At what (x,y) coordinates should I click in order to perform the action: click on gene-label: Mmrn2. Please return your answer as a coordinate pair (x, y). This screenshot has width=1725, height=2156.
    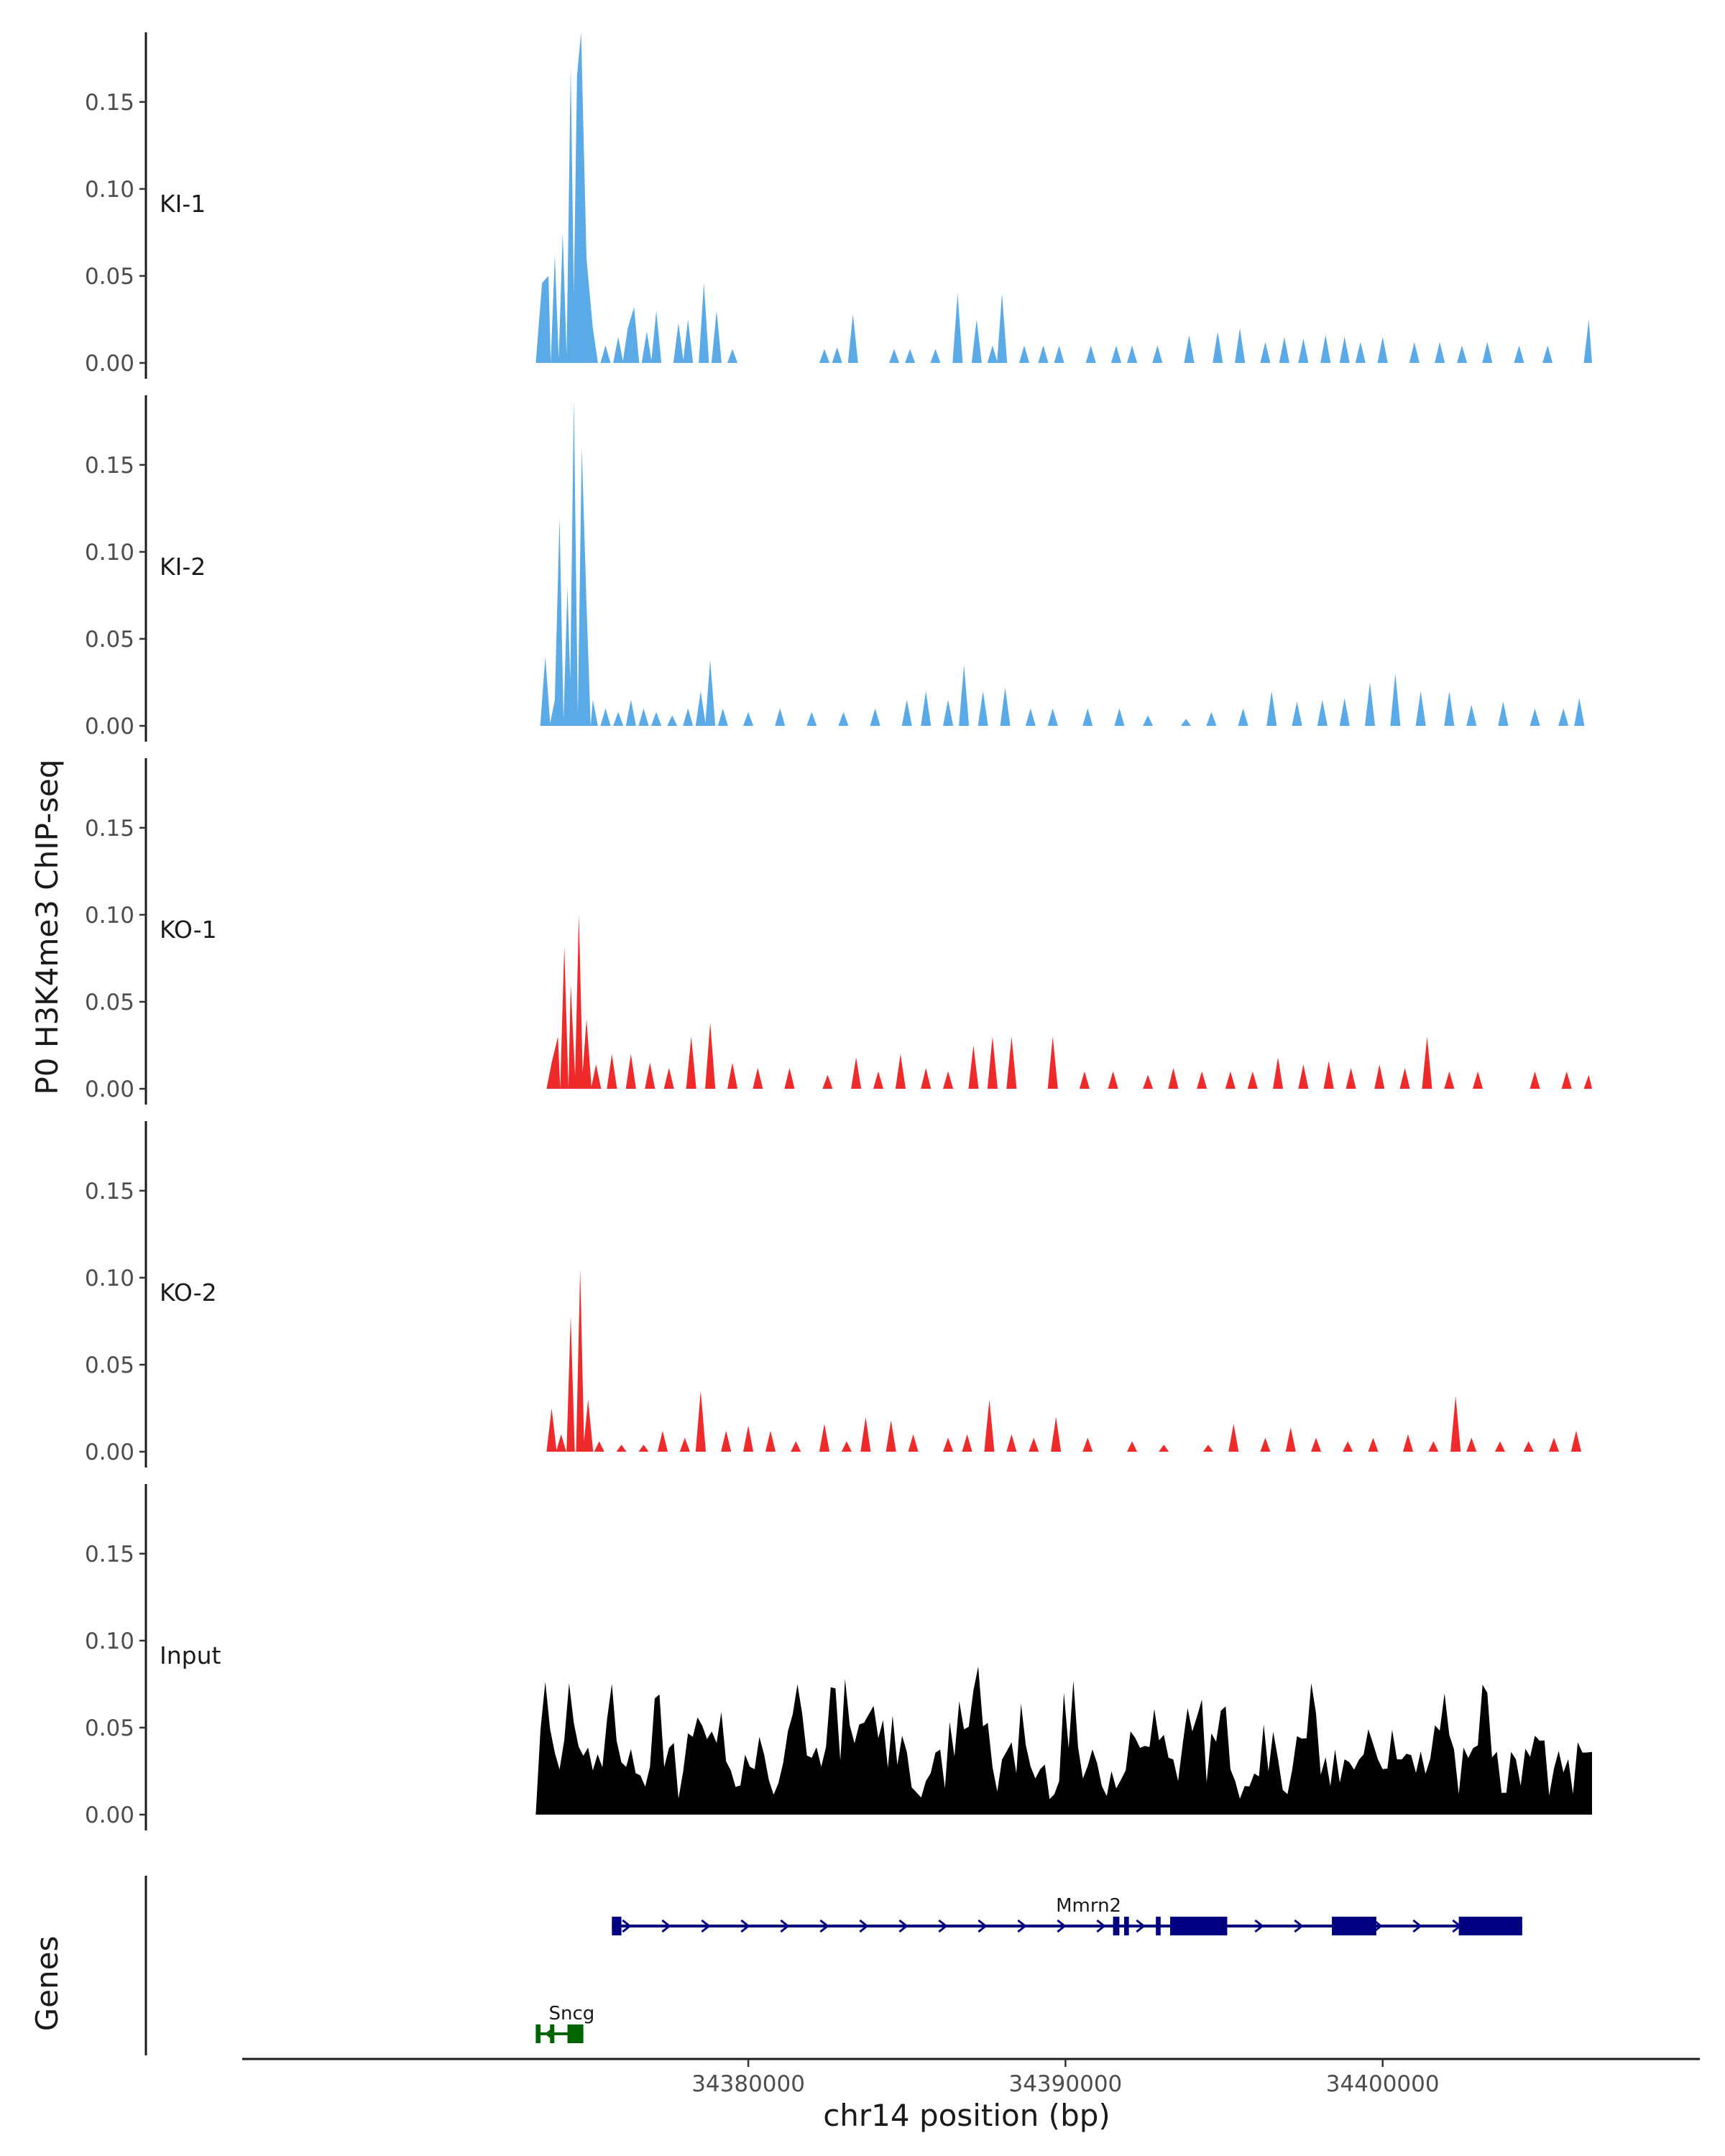
    Looking at the image, I should click on (1088, 1906).